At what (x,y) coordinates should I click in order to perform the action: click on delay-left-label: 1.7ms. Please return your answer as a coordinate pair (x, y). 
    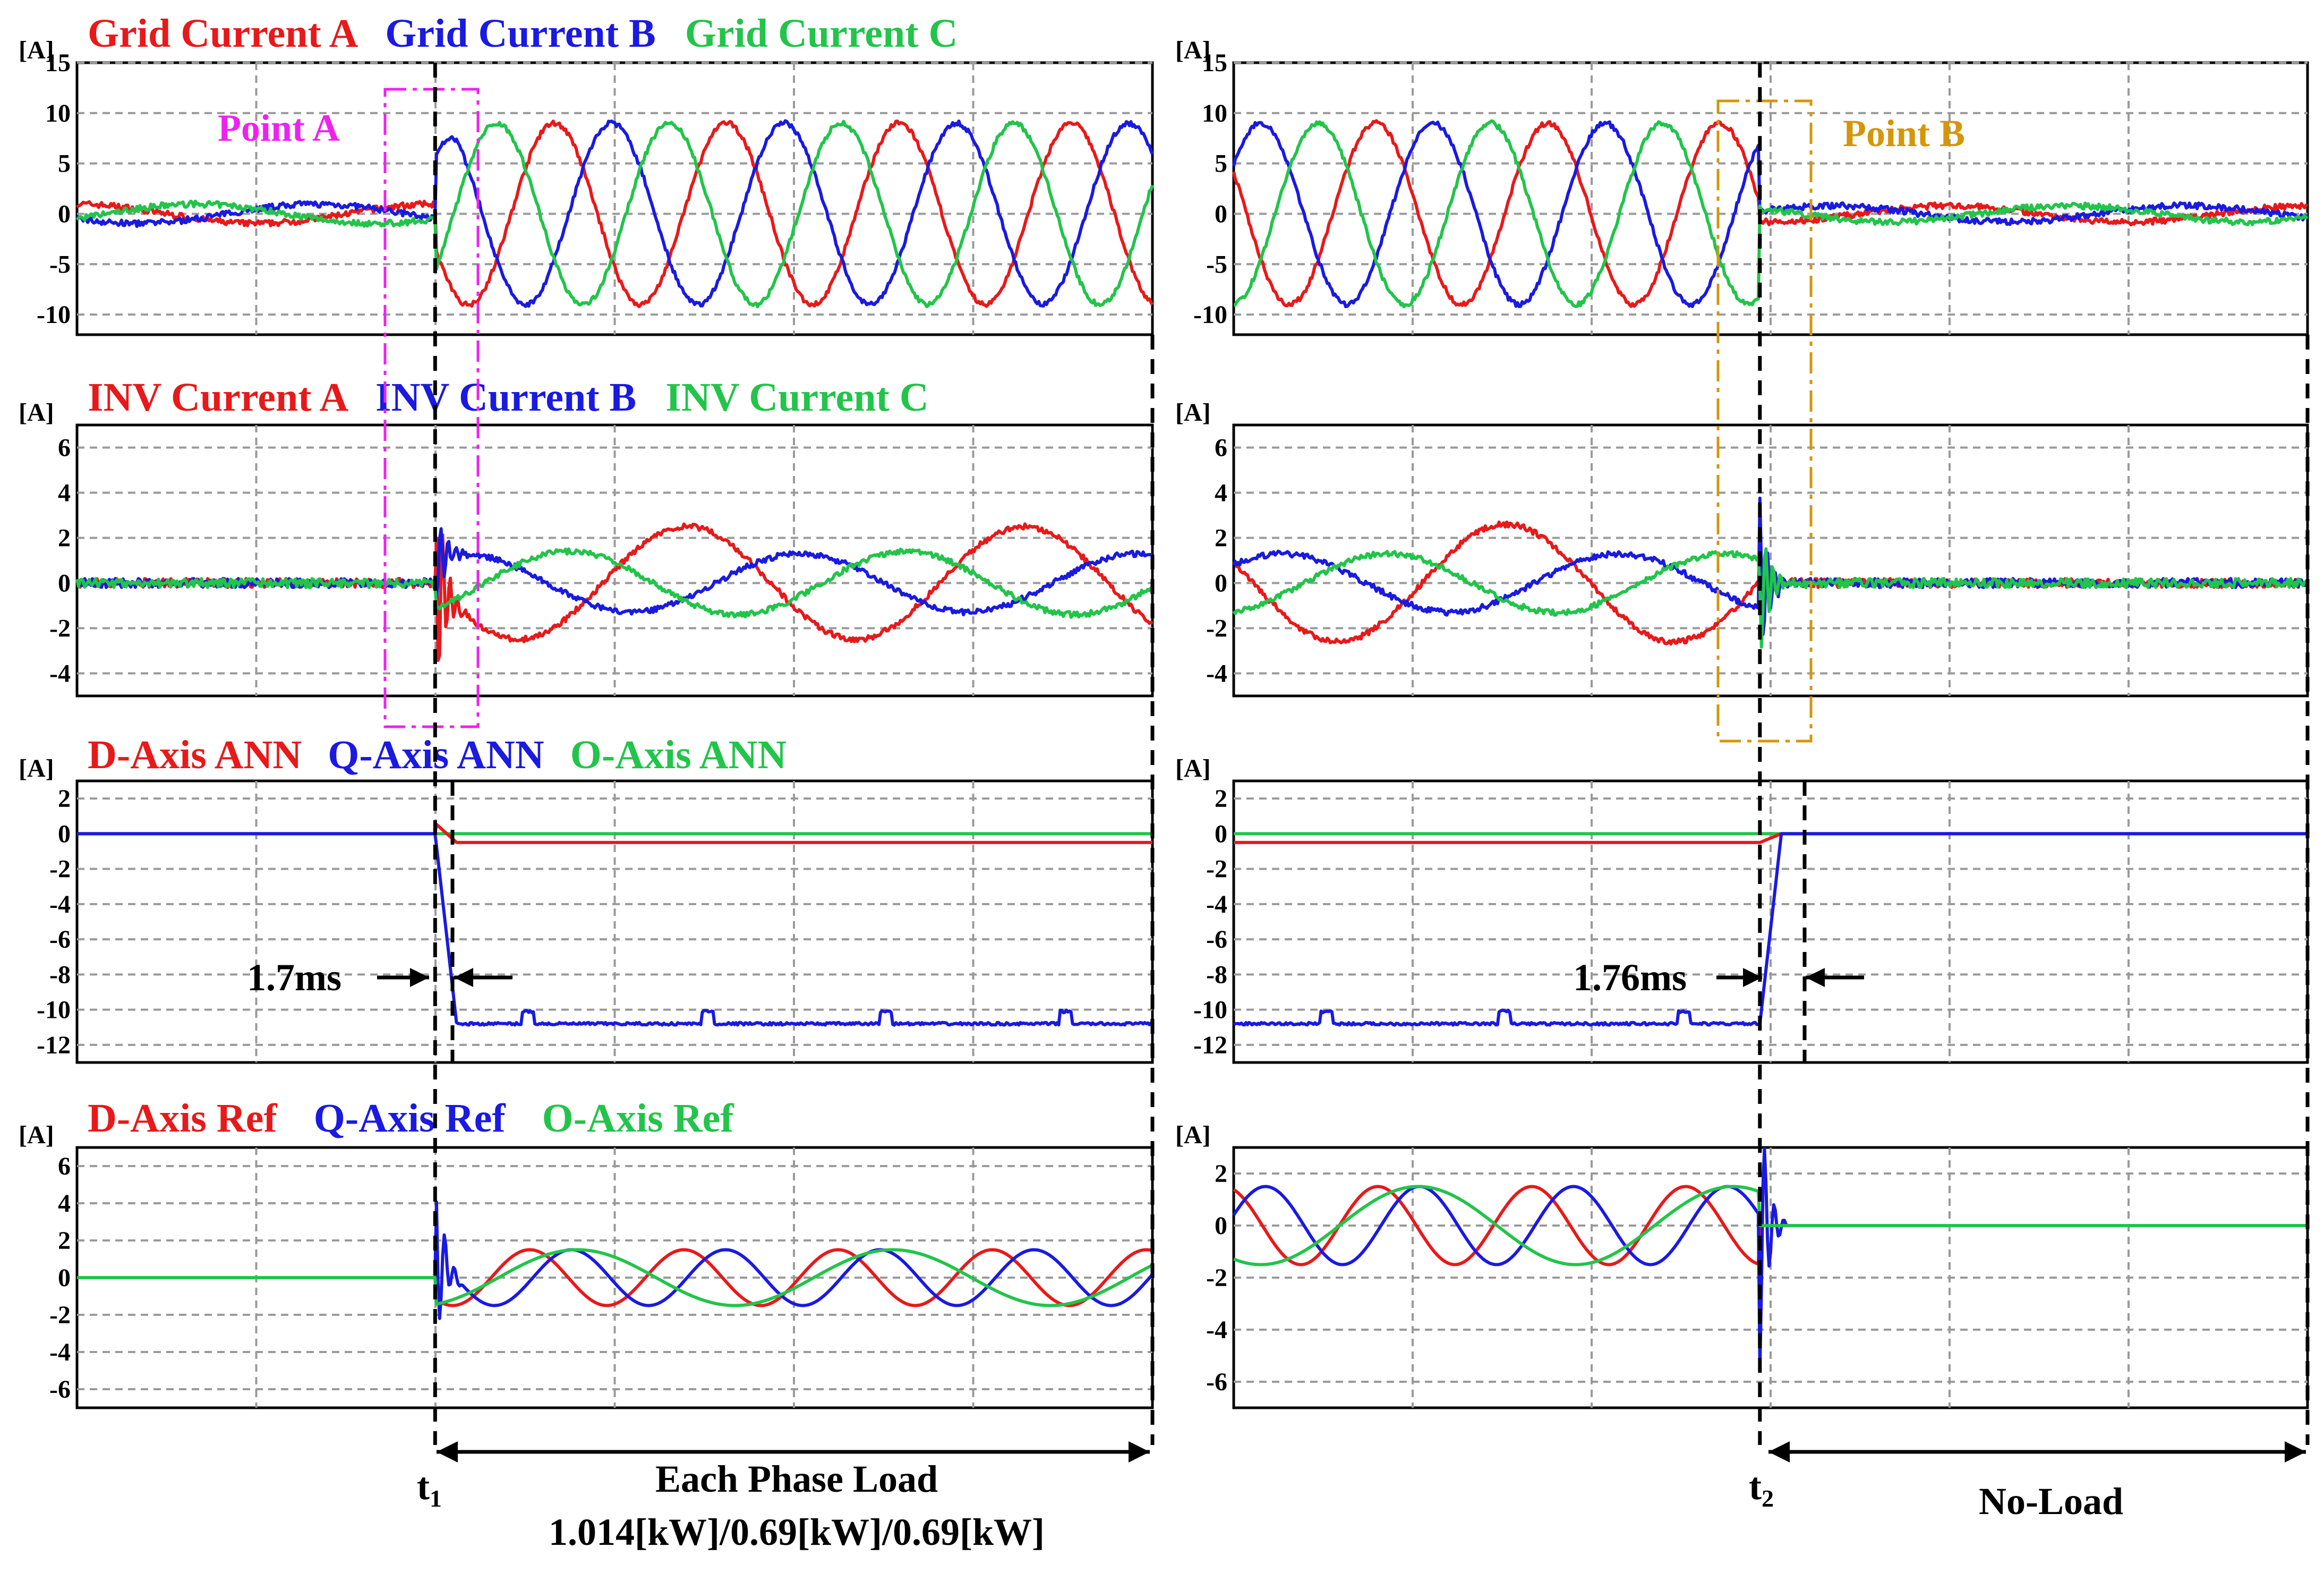
    Looking at the image, I should click on (294, 977).